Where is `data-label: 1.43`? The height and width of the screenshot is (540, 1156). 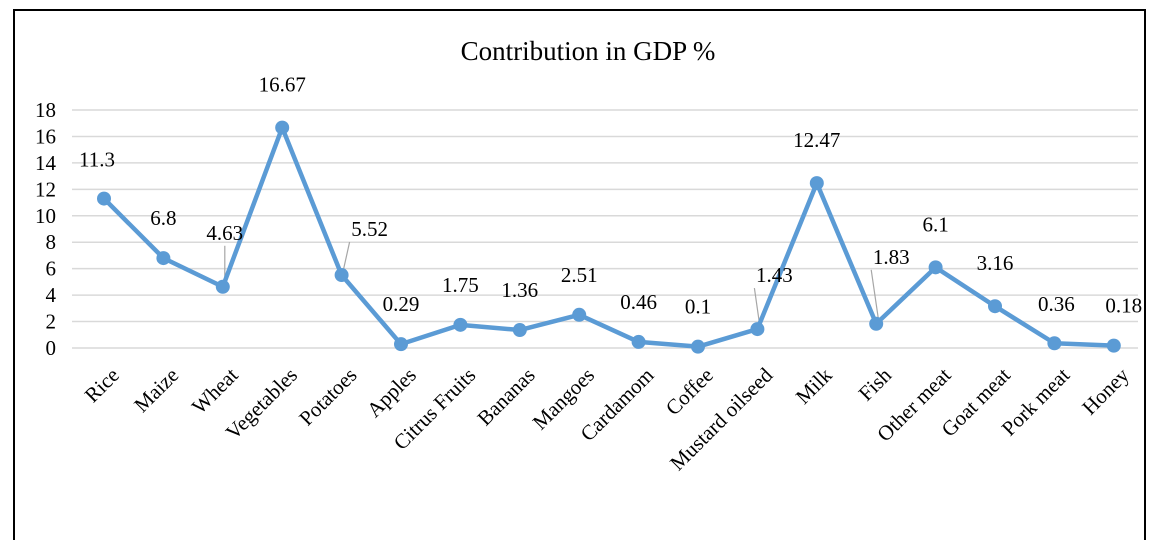 data-label: 1.43 is located at coordinates (774, 275).